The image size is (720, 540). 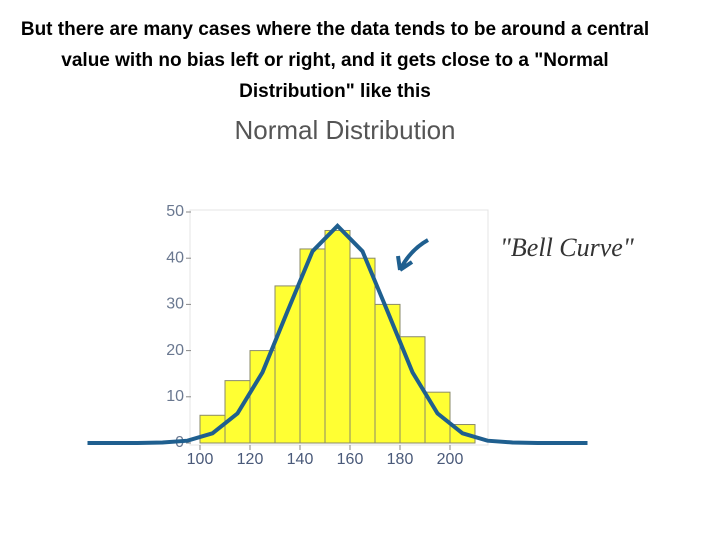 I want to click on annotation: "Bell Curve", so click(x=567, y=247).